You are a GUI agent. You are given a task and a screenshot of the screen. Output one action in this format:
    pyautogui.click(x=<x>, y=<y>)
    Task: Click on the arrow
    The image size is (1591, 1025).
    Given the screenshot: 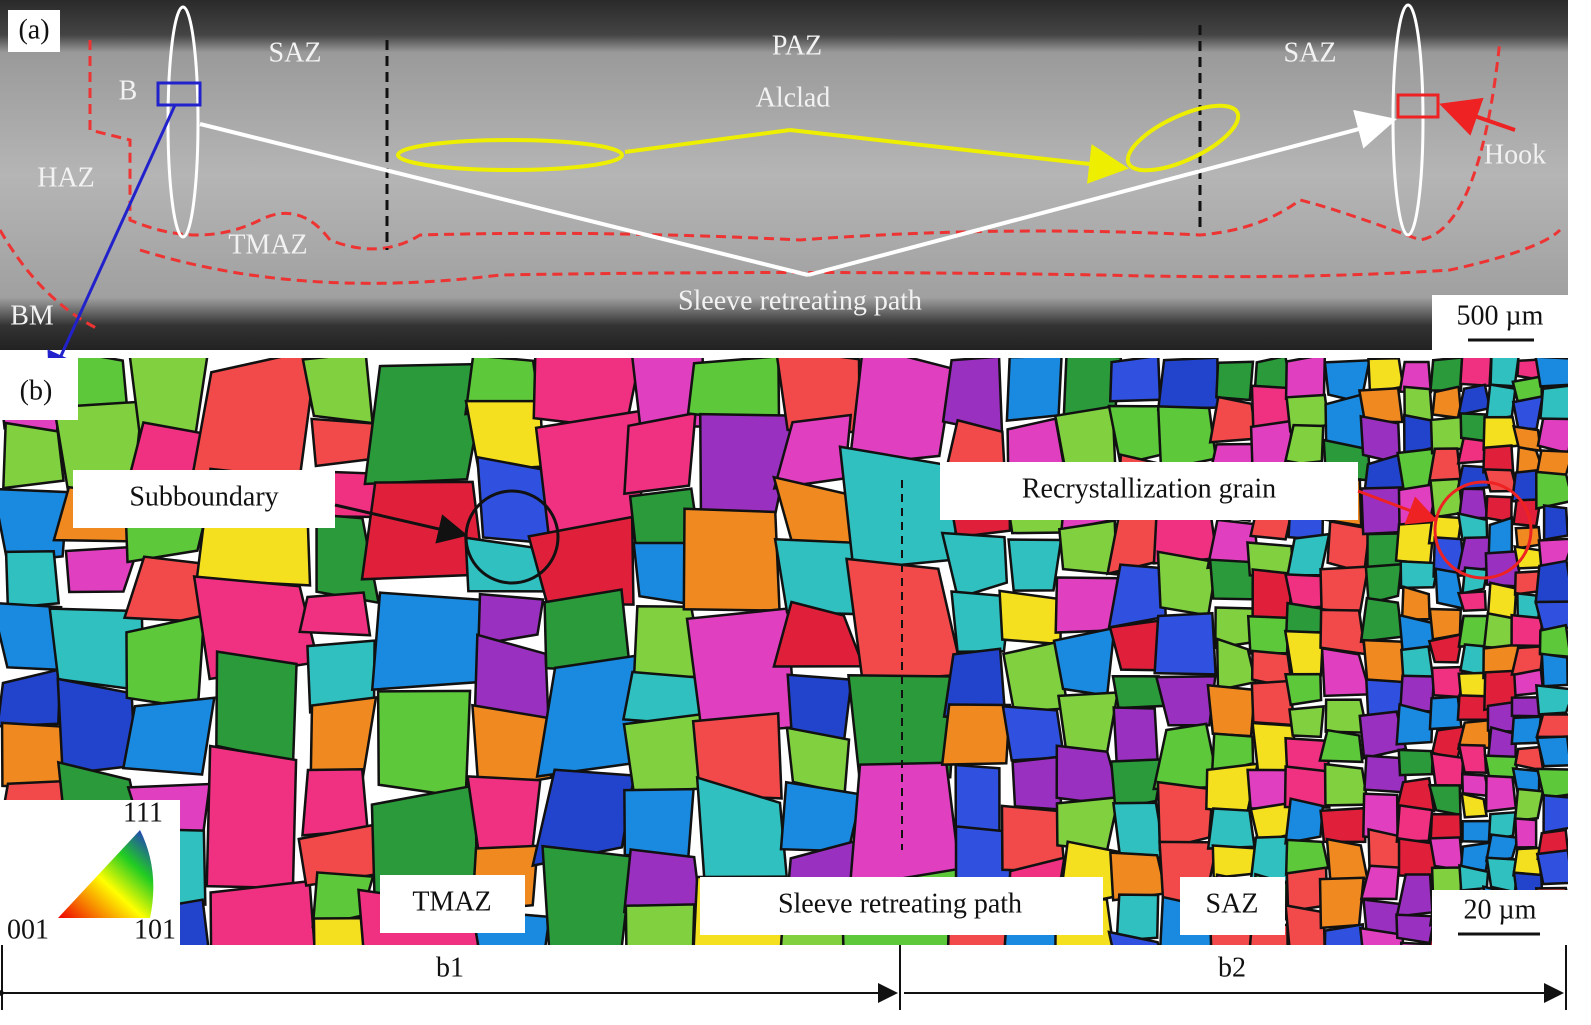 What is the action you would take?
    pyautogui.click(x=796, y=198)
    